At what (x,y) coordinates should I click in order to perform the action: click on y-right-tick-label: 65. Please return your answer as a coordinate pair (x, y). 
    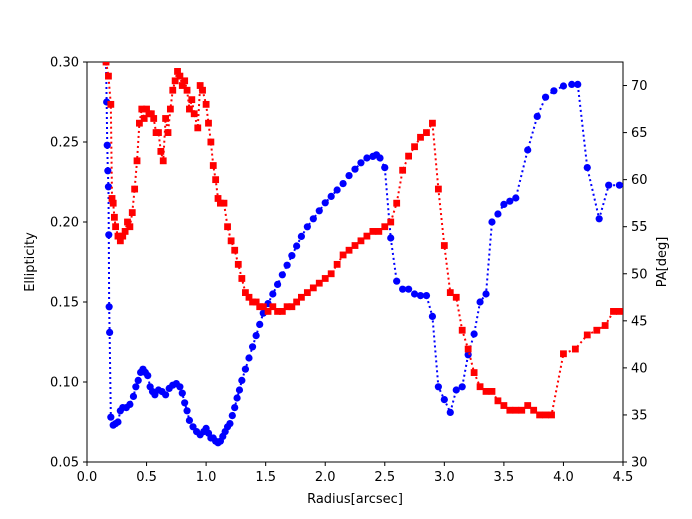
    Looking at the image, I should click on (639, 133).